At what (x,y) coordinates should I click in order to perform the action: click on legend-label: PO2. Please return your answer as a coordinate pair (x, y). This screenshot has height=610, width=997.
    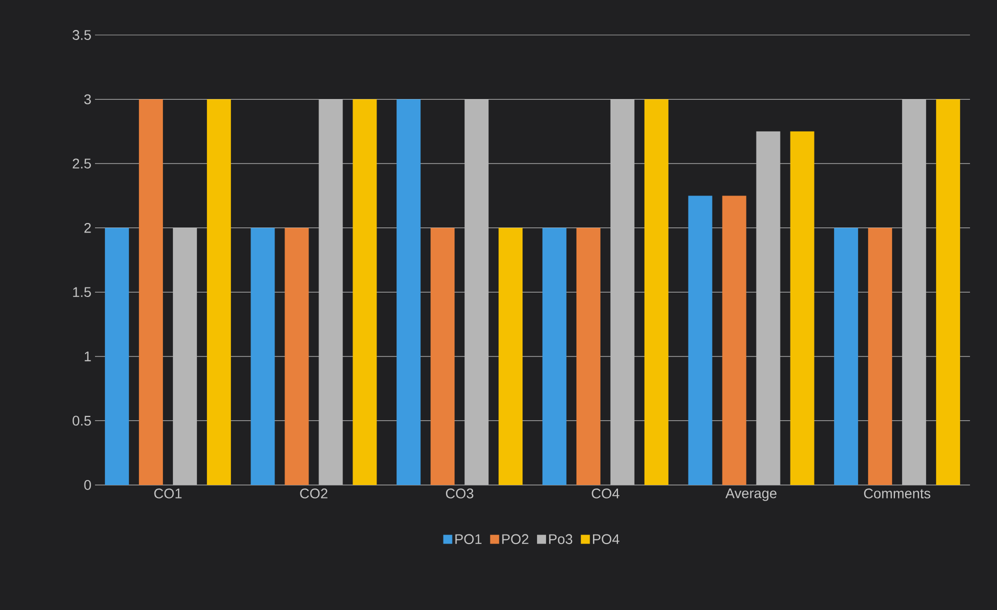
    Looking at the image, I should click on (515, 539).